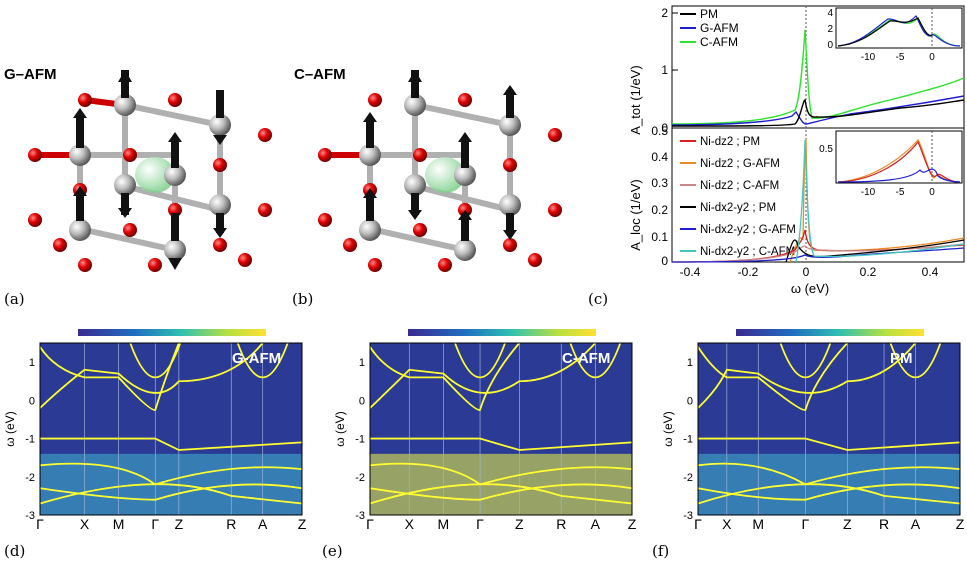 The height and width of the screenshot is (564, 967). I want to click on dos-bottom-frame, so click(818, 195).